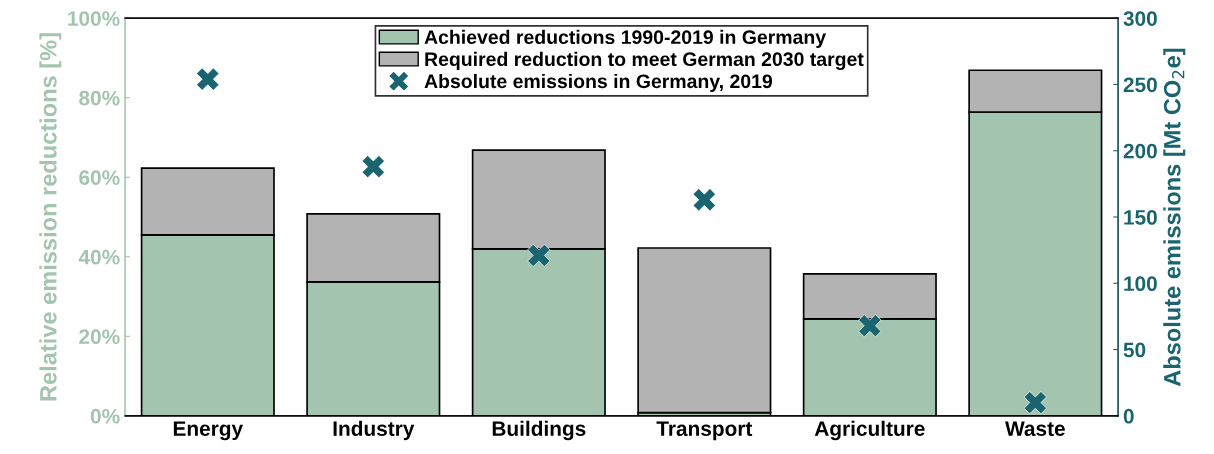 Image resolution: width=1214 pixels, height=454 pixels. Describe the element at coordinates (105, 416) in the screenshot. I see `y-tick-label: 0%` at that location.